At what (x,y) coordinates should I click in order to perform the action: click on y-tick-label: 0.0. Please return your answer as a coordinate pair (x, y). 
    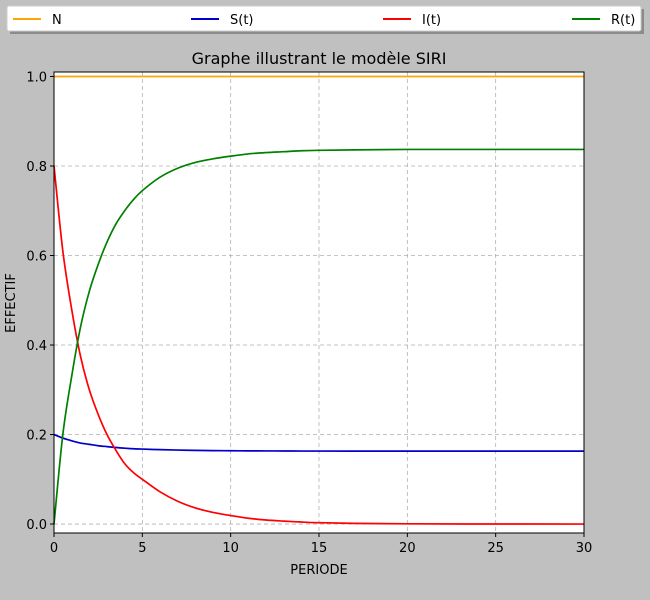
    Looking at the image, I should click on (36, 525).